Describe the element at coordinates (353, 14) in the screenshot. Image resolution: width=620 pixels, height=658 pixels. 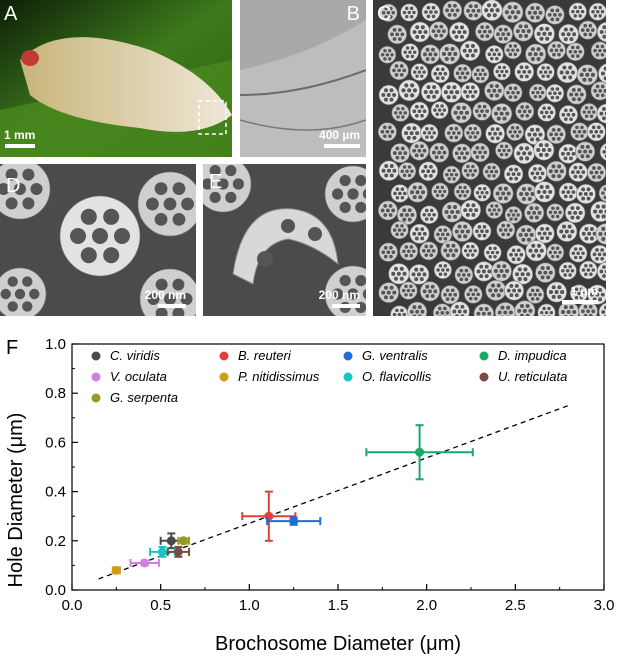
I see `panel-b-label: B` at that location.